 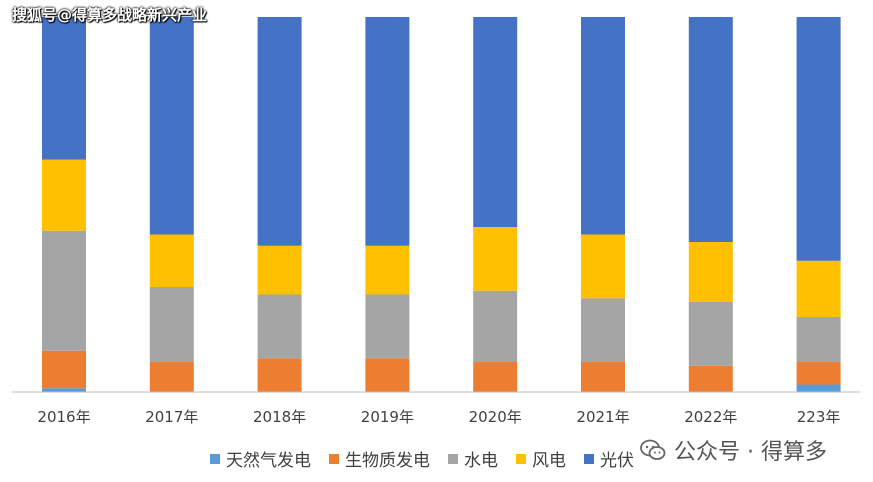 I want to click on legend-label: 水电, so click(x=481, y=461).